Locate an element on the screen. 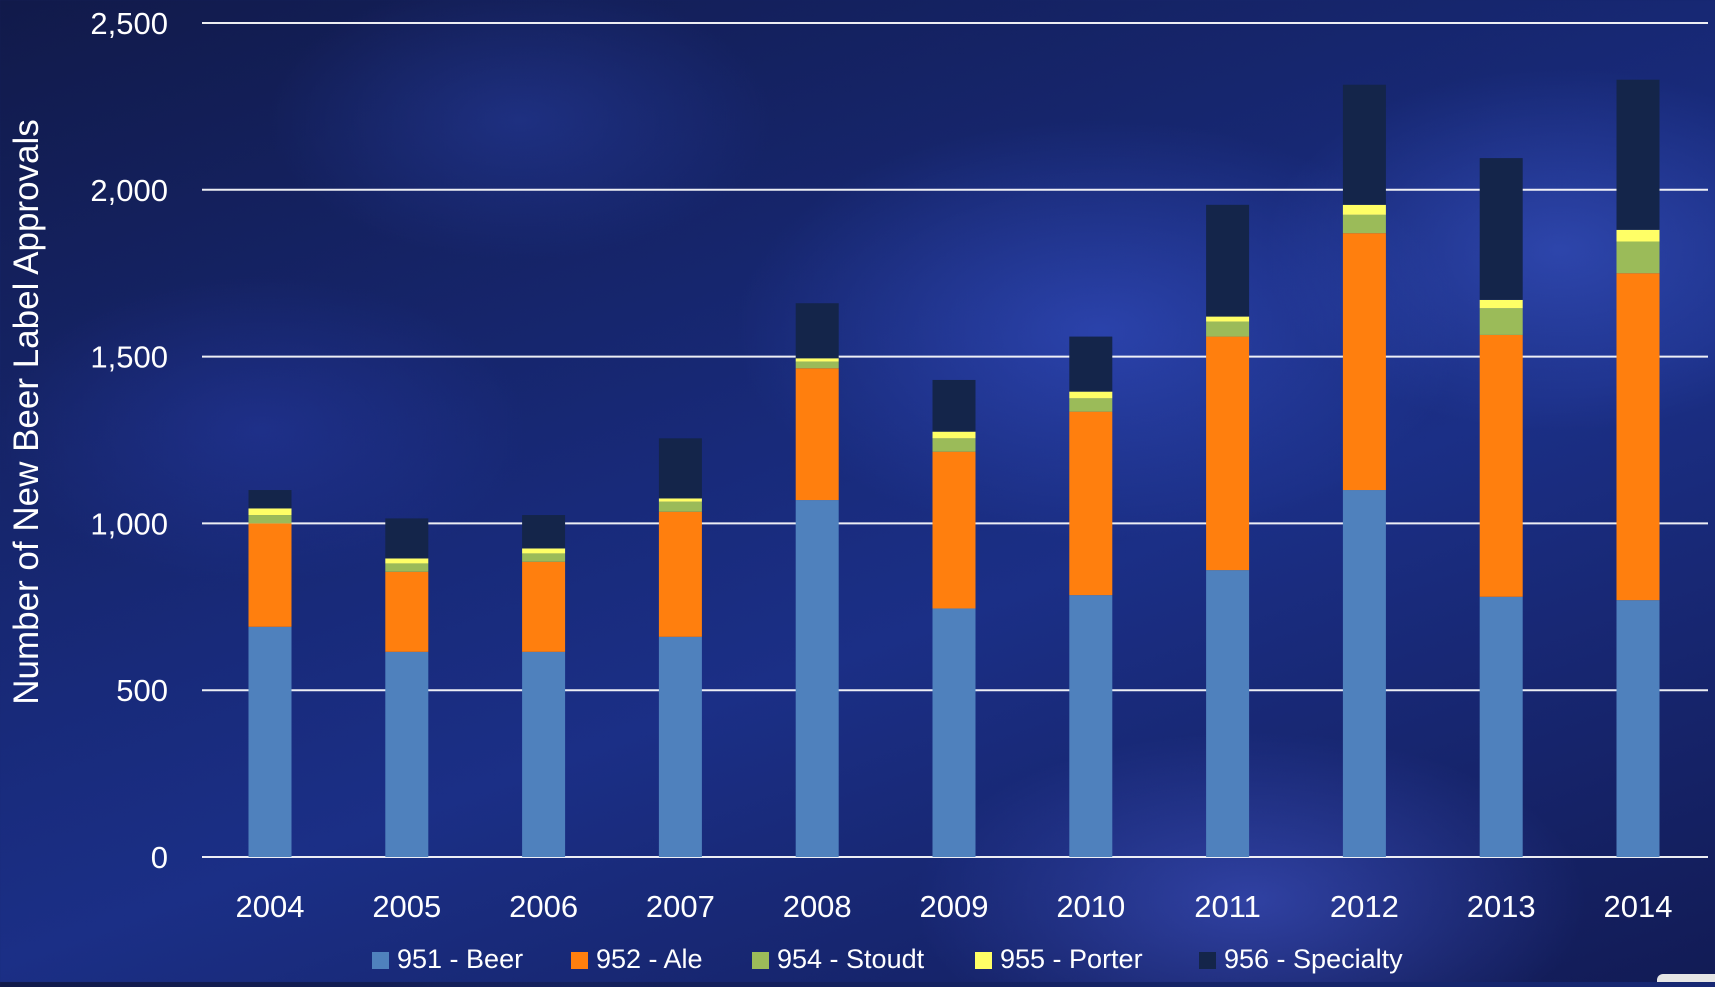 This screenshot has width=1715, height=987. bar-segment-2012-s1 is located at coordinates (1364, 362).